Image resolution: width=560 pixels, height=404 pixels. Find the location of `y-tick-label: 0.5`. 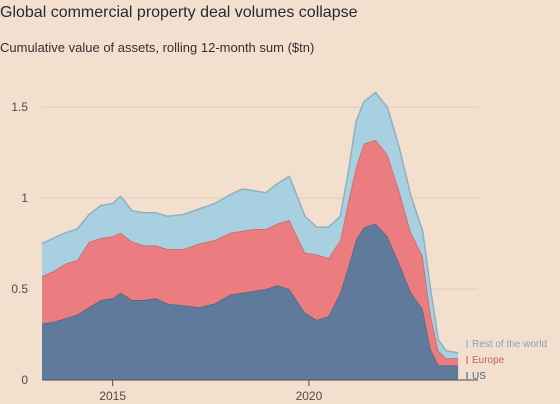

y-tick-label: 0.5 is located at coordinates (19, 289).